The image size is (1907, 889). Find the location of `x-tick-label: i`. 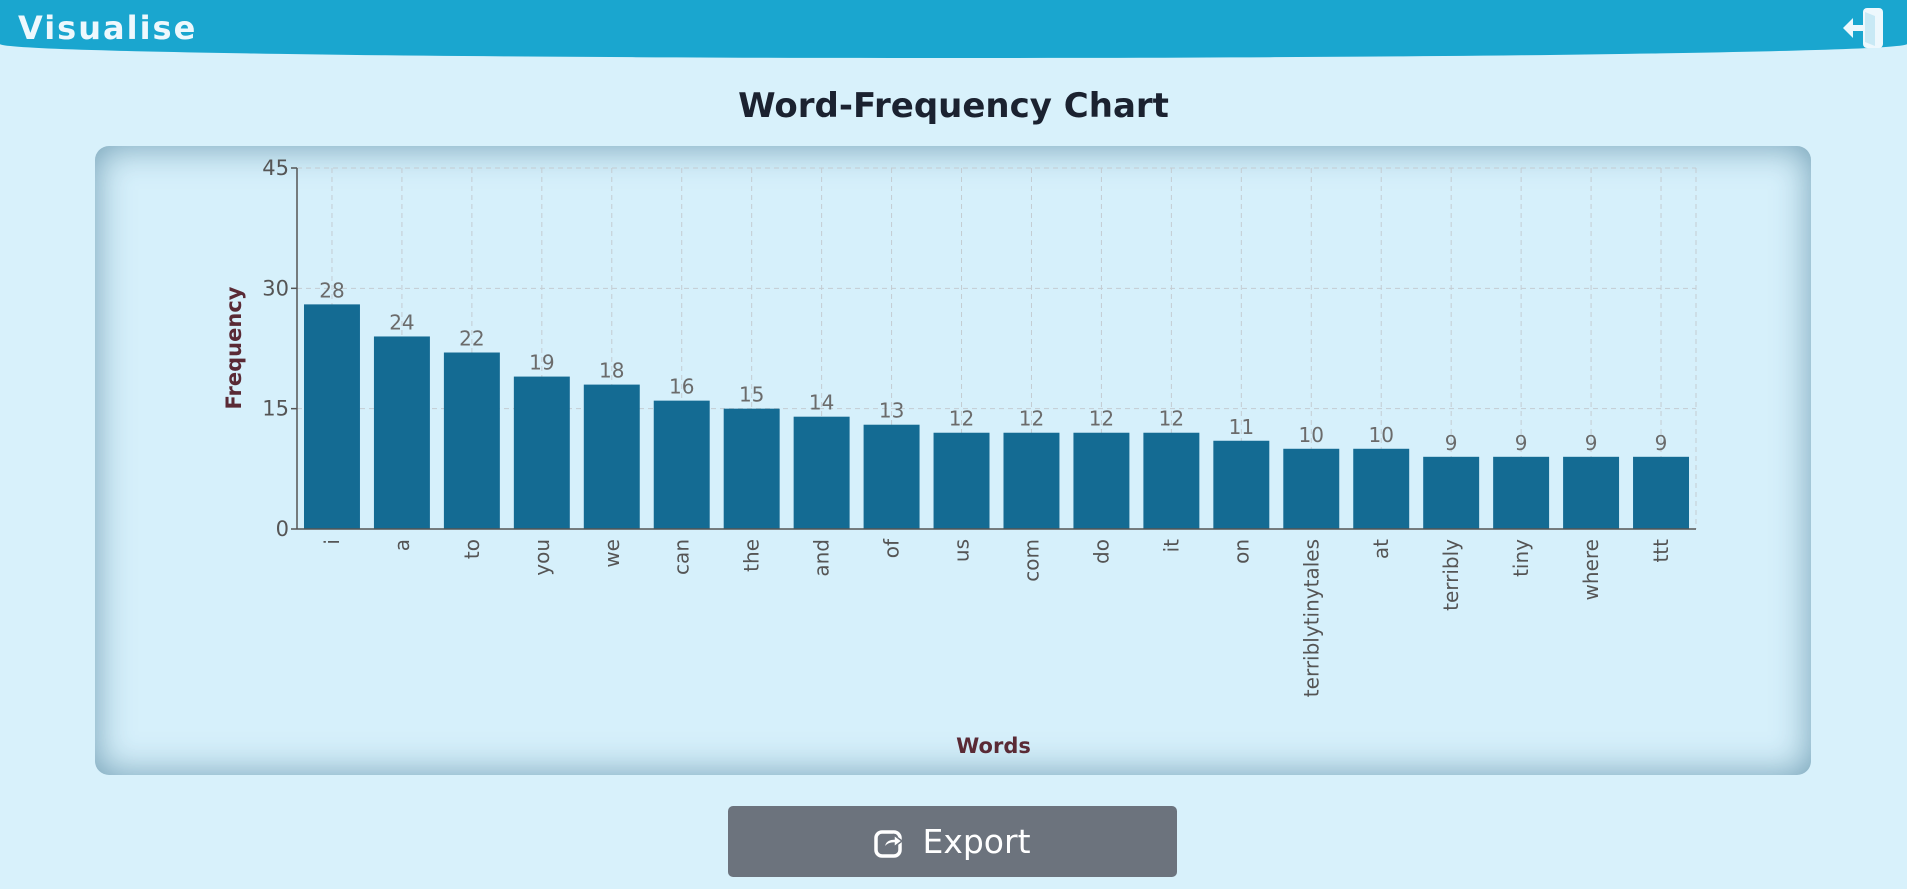

x-tick-label: i is located at coordinates (332, 542).